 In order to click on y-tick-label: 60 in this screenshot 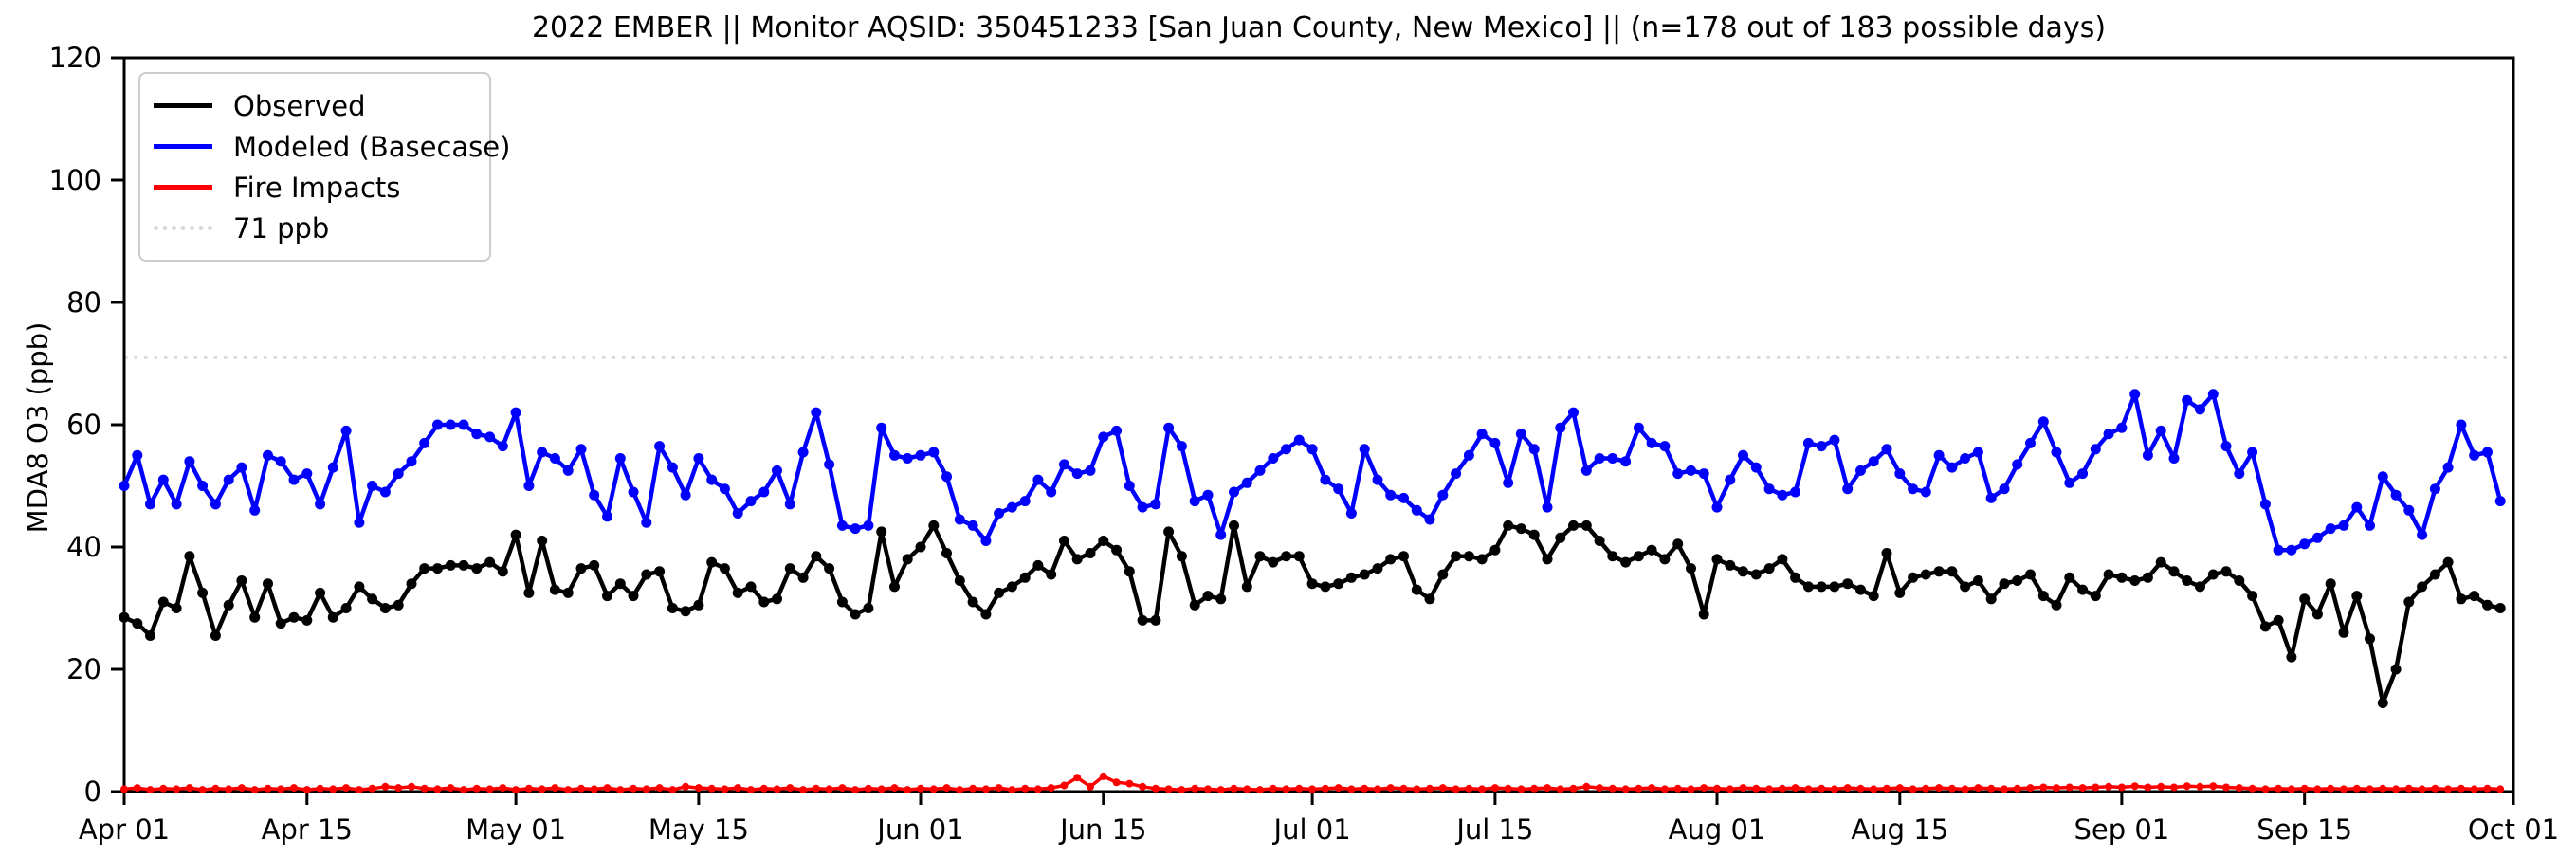, I will do `click(83, 425)`.